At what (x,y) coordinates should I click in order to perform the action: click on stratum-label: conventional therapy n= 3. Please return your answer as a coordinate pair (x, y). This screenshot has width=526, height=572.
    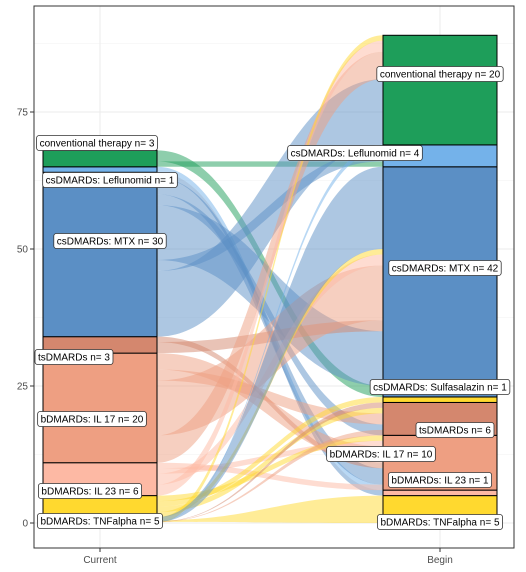
    Looking at the image, I should click on (97, 143).